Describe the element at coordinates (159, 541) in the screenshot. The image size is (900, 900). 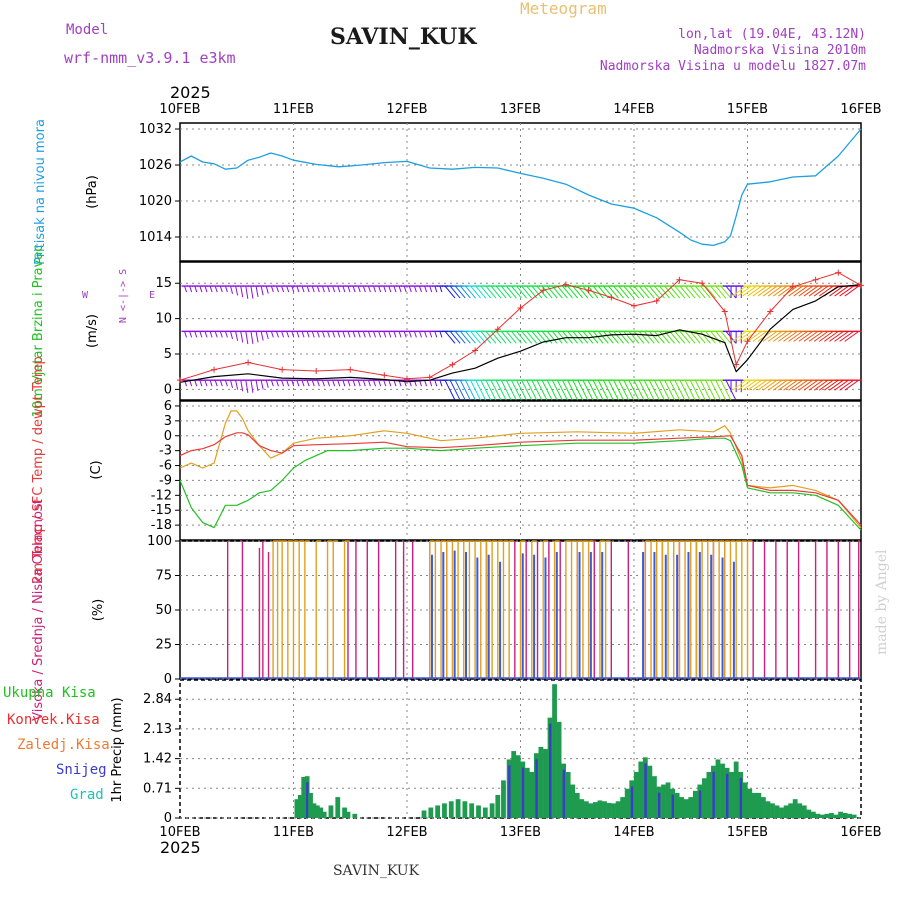
I see `y-tick-label: 100` at that location.